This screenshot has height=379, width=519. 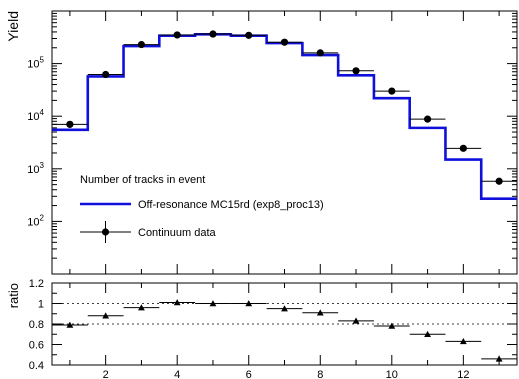 I want to click on ratio-y-tick-label: 0.8, so click(x=36, y=325).